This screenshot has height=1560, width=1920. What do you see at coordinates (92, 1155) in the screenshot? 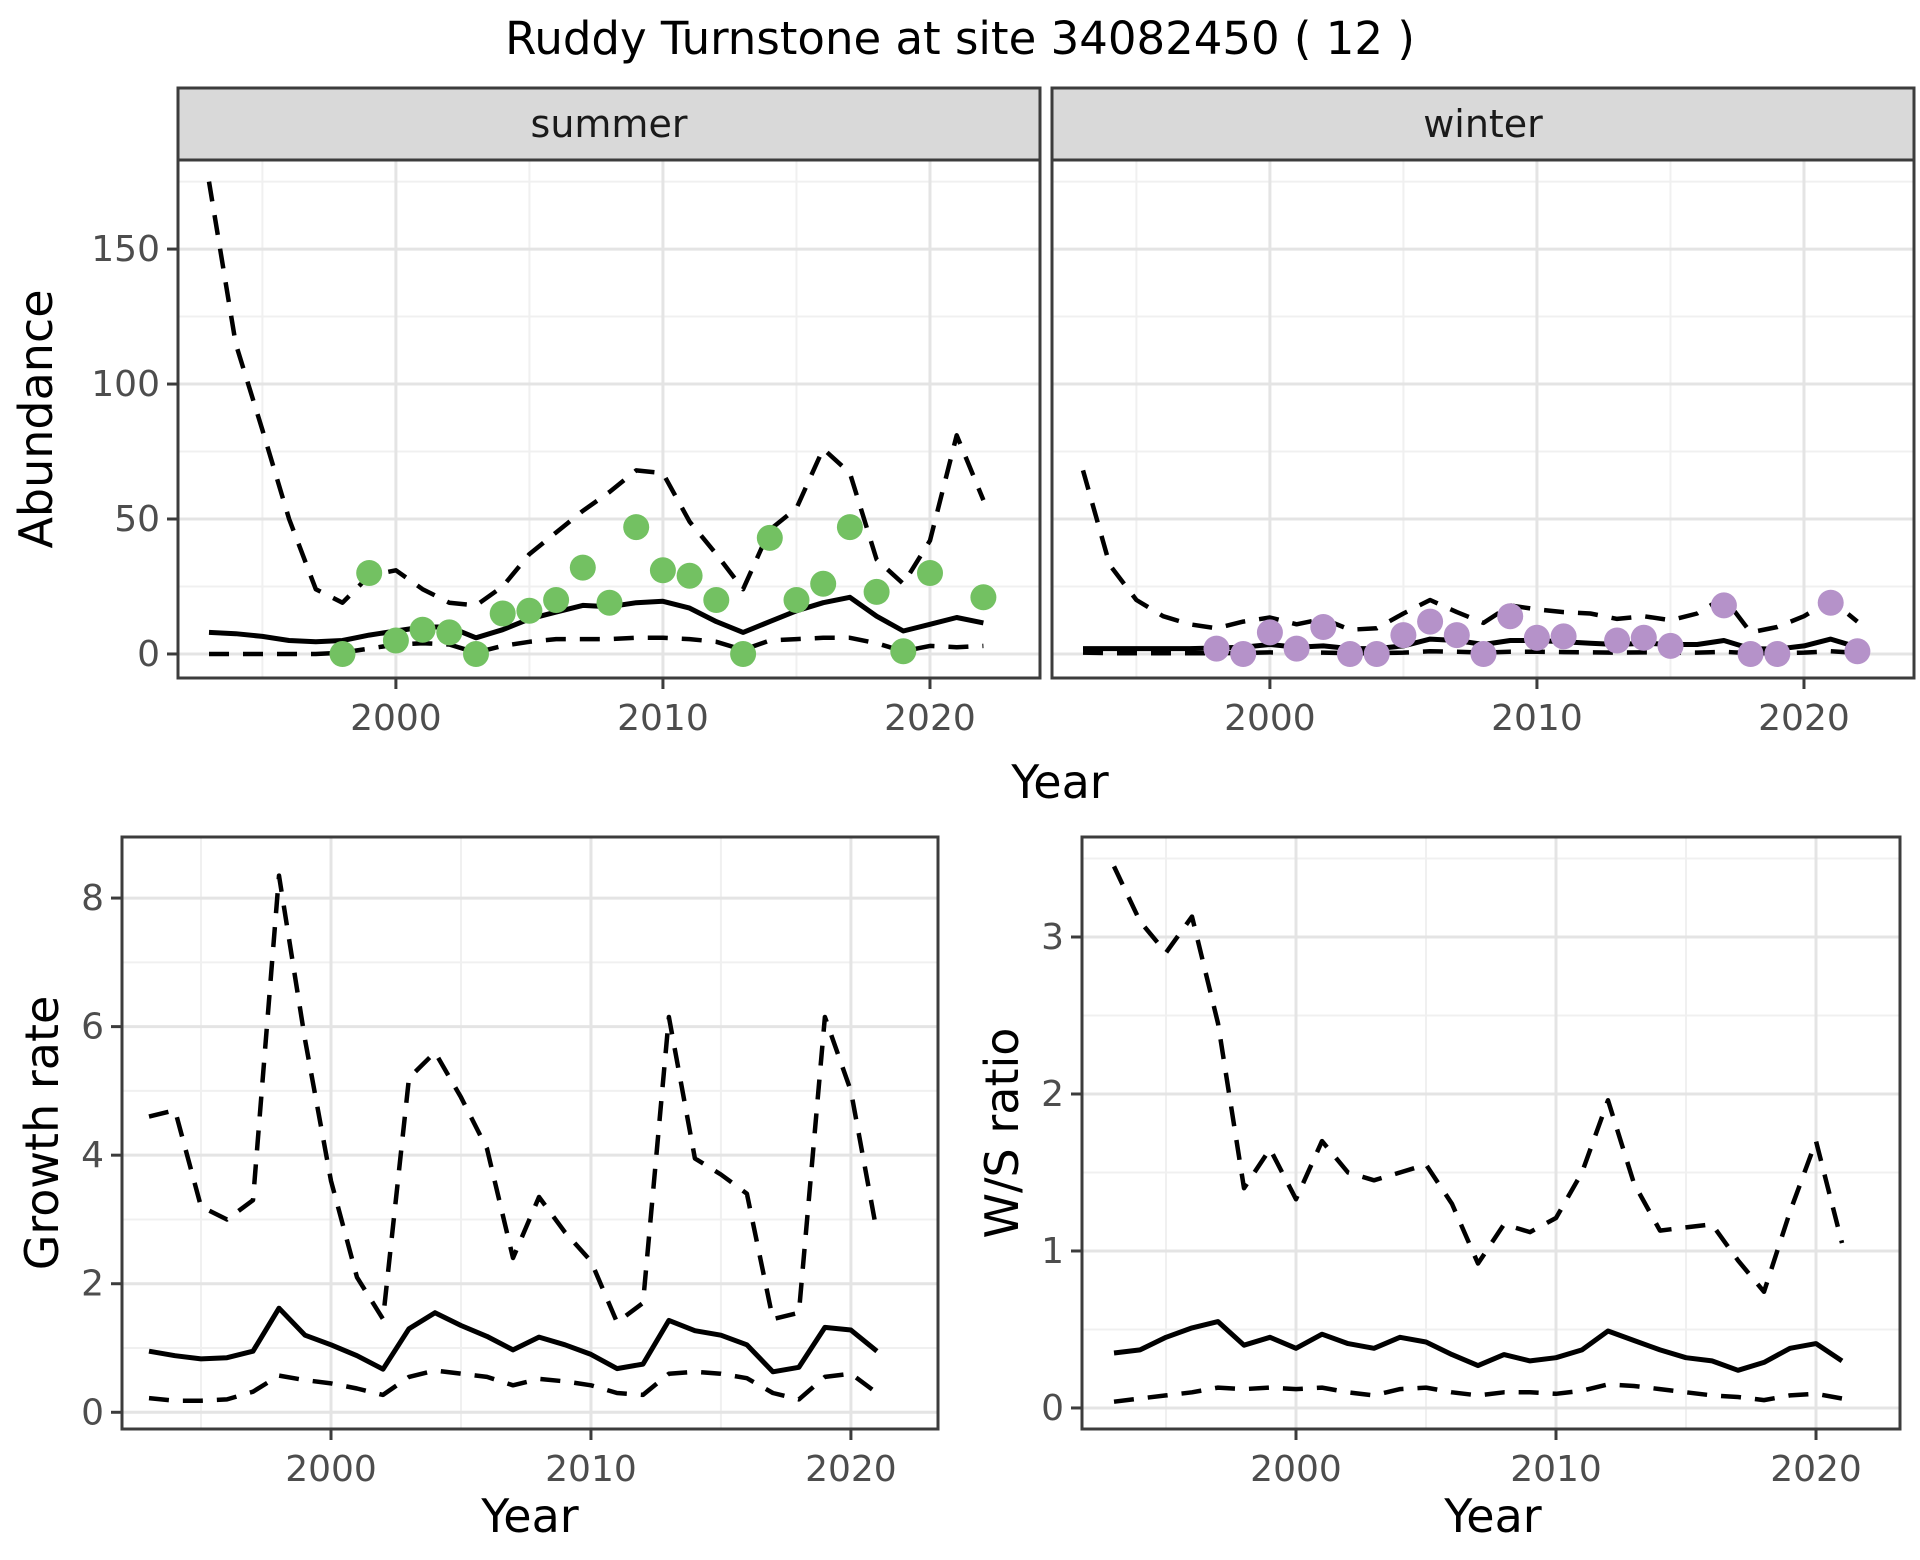
I see `y-tick-label: 4` at bounding box center [92, 1155].